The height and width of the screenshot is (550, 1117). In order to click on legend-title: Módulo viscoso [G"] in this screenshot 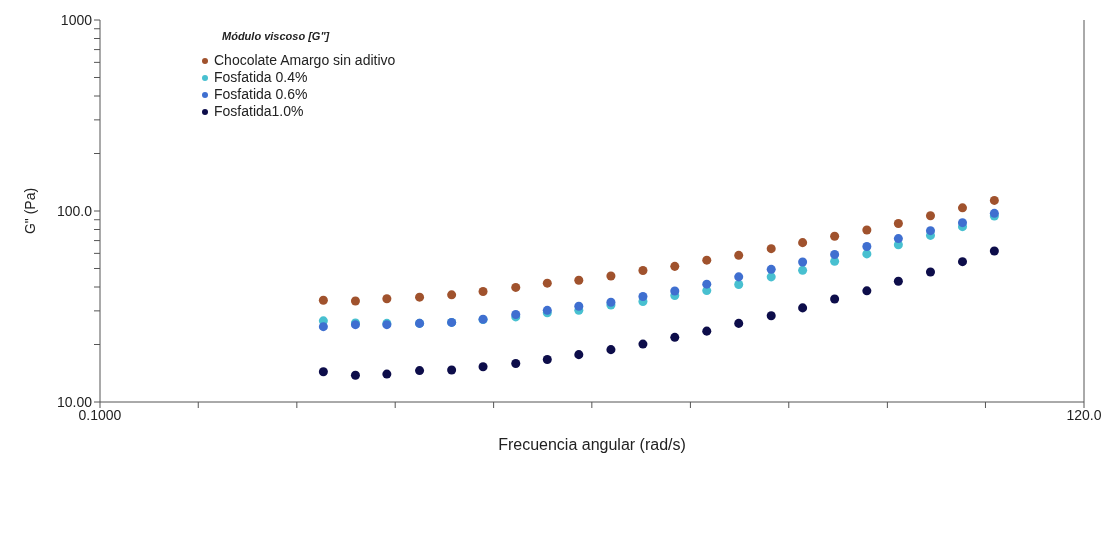, I will do `click(276, 36)`.